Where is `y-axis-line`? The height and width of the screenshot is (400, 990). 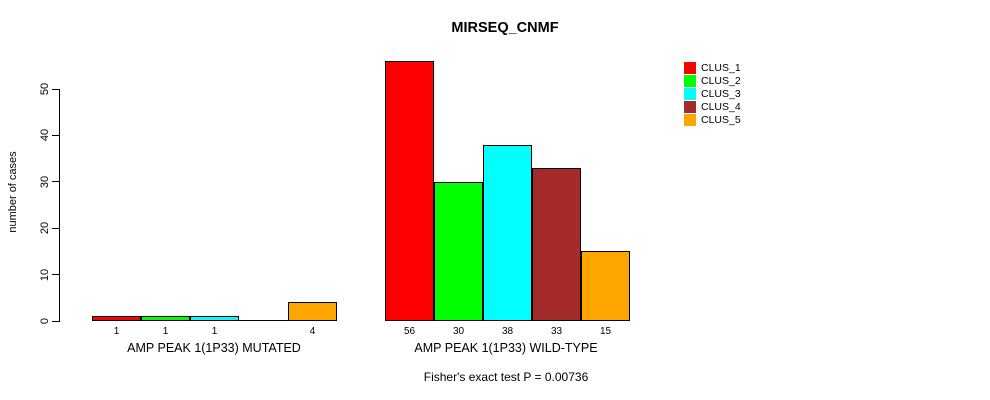
y-axis-line is located at coordinates (59, 205).